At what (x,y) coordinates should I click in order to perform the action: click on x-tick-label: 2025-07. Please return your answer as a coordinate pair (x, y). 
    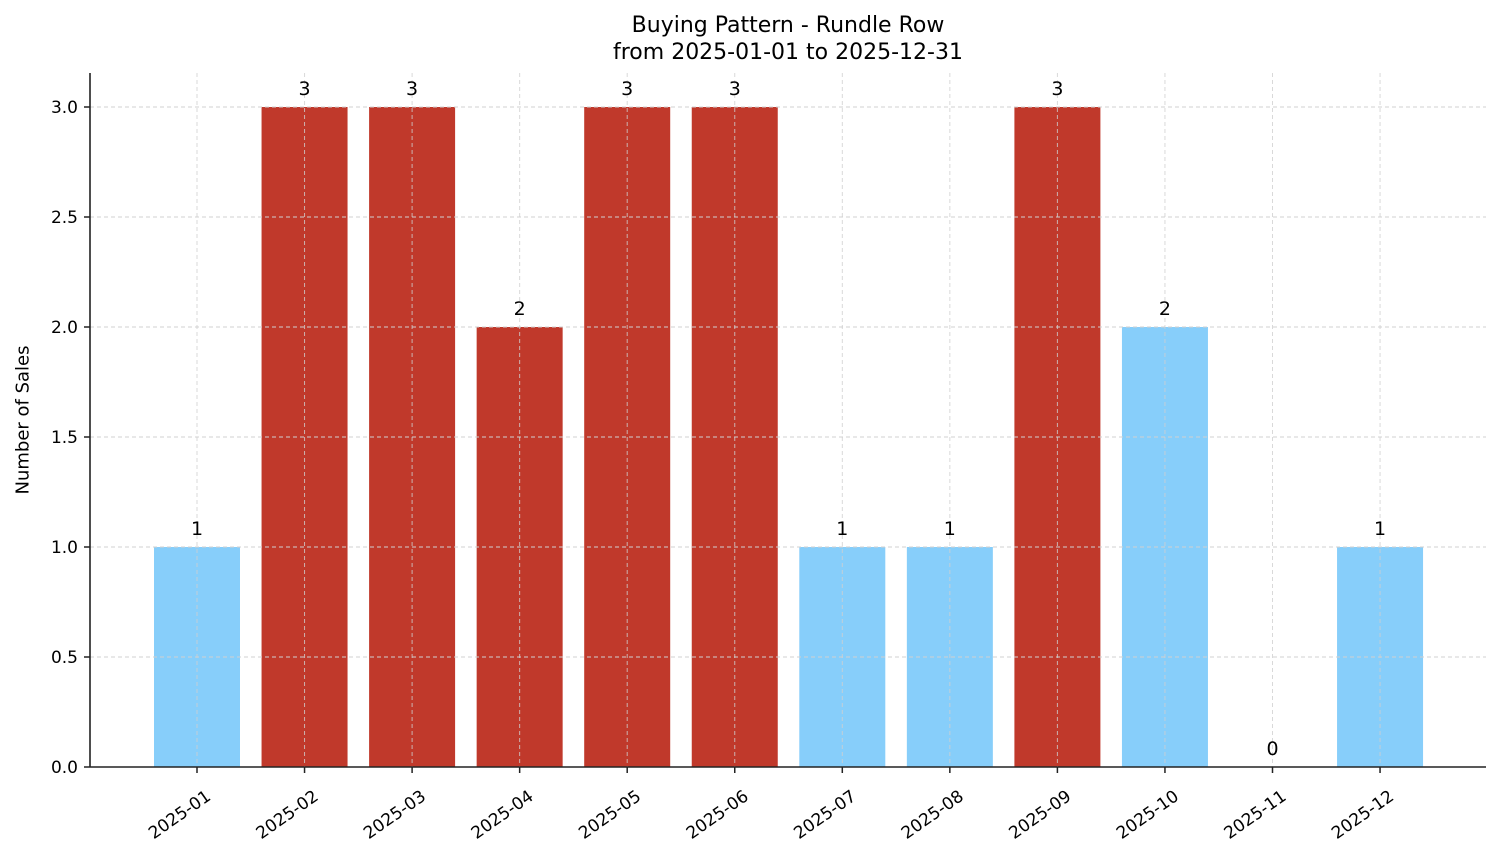
    Looking at the image, I should click on (825, 815).